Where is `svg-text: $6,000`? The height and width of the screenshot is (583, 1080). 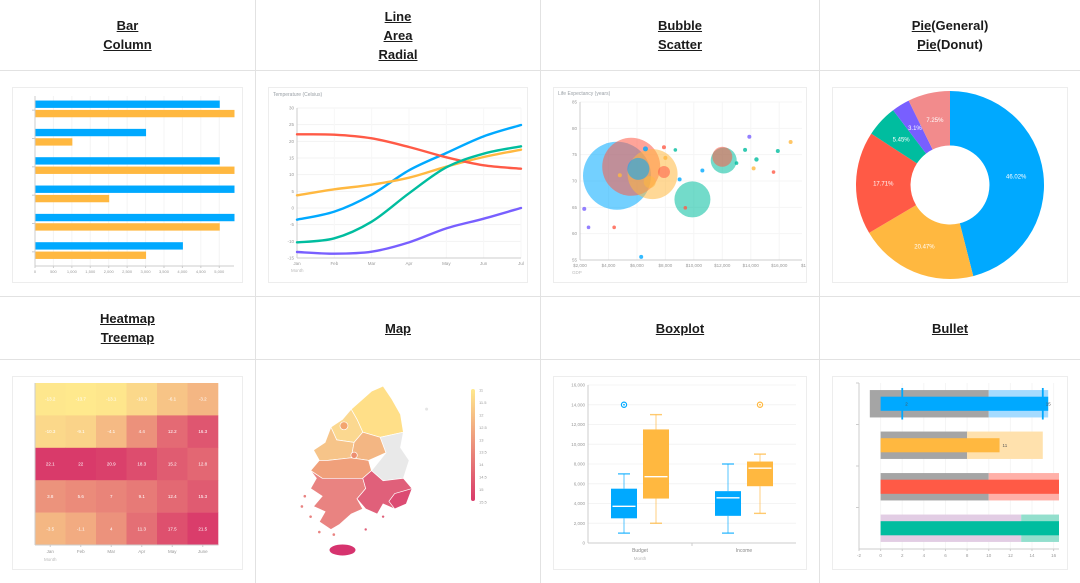
svg-text: $6,000 is located at coordinates (637, 265).